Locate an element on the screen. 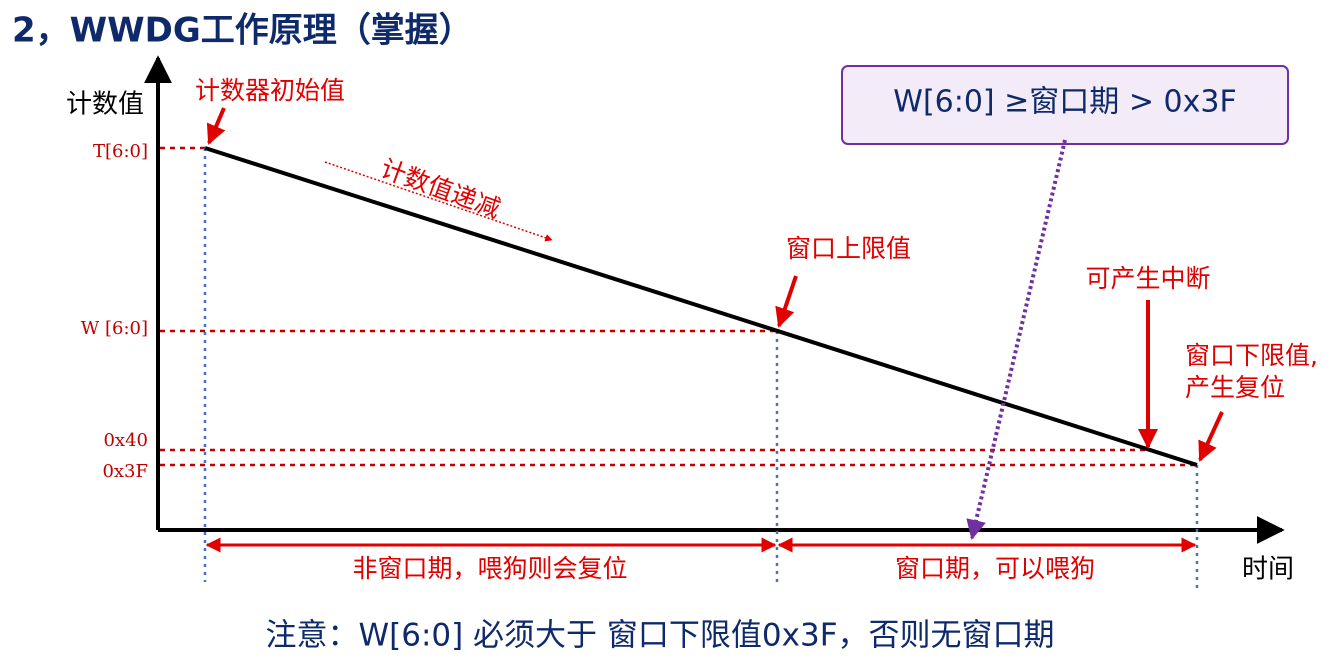 Image resolution: width=1343 pixels, height=659 pixels. level-label: 0x3F is located at coordinates (125, 471).